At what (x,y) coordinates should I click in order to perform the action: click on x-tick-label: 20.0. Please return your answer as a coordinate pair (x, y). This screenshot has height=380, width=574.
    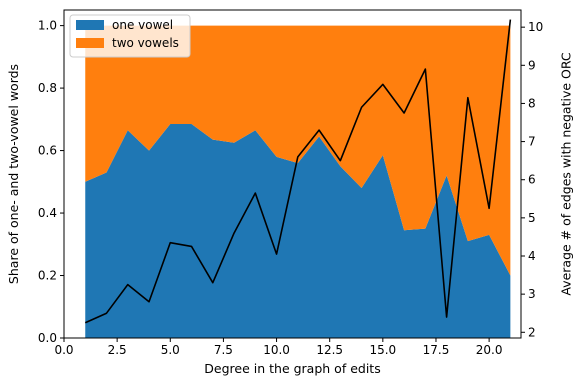
    Looking at the image, I should click on (489, 350).